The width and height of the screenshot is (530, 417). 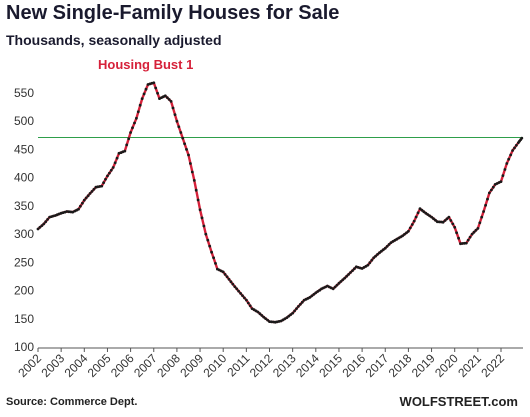 I want to click on y-axis: 100 150 200 250 300 350 400 450 500 550, so click(x=24, y=220).